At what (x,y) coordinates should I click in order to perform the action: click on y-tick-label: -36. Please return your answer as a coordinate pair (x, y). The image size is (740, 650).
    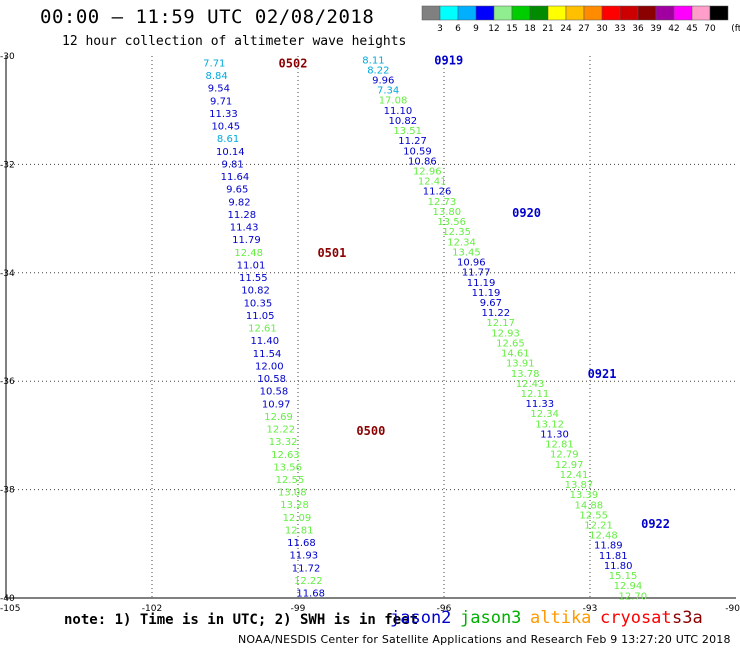
    Looking at the image, I should click on (7, 382).